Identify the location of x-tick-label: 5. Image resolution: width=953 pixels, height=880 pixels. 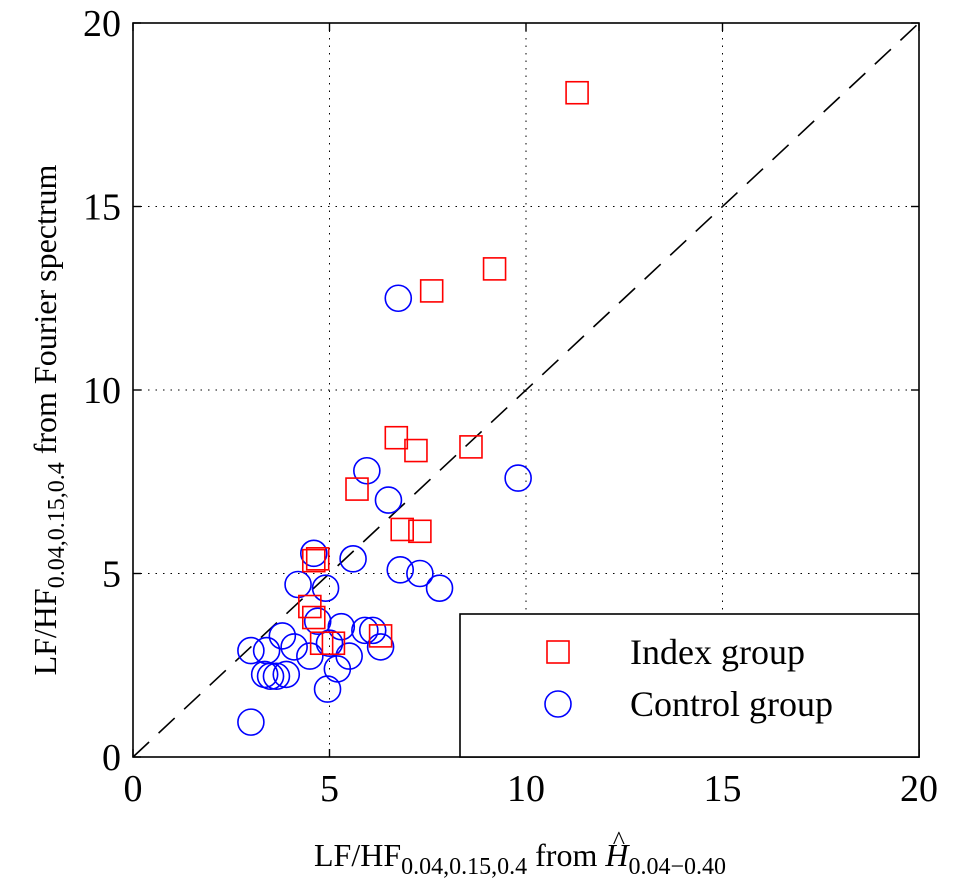
(329, 789).